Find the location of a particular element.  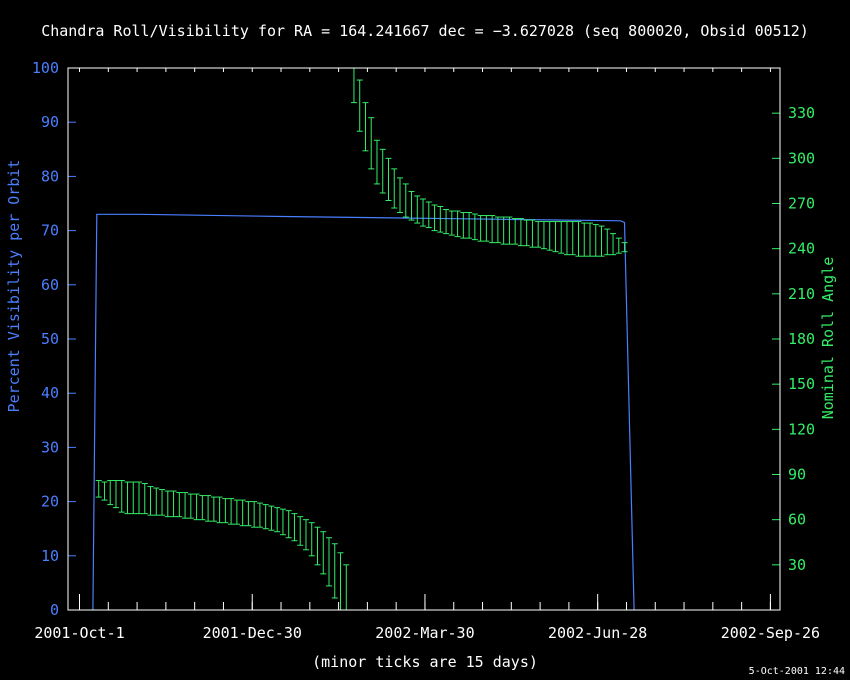

y-right-tick-label: 210 is located at coordinates (801, 294).